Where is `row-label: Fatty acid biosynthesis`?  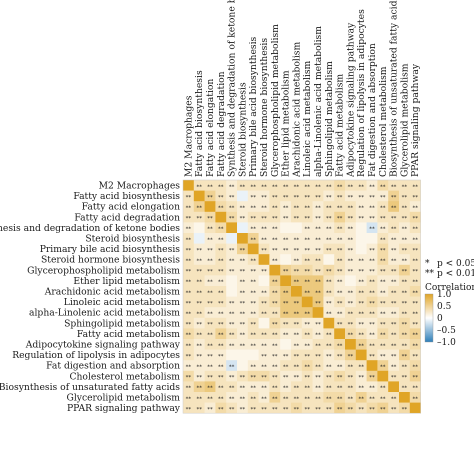
row-label: Fatty acid biosynthesis is located at coordinates (126, 196).